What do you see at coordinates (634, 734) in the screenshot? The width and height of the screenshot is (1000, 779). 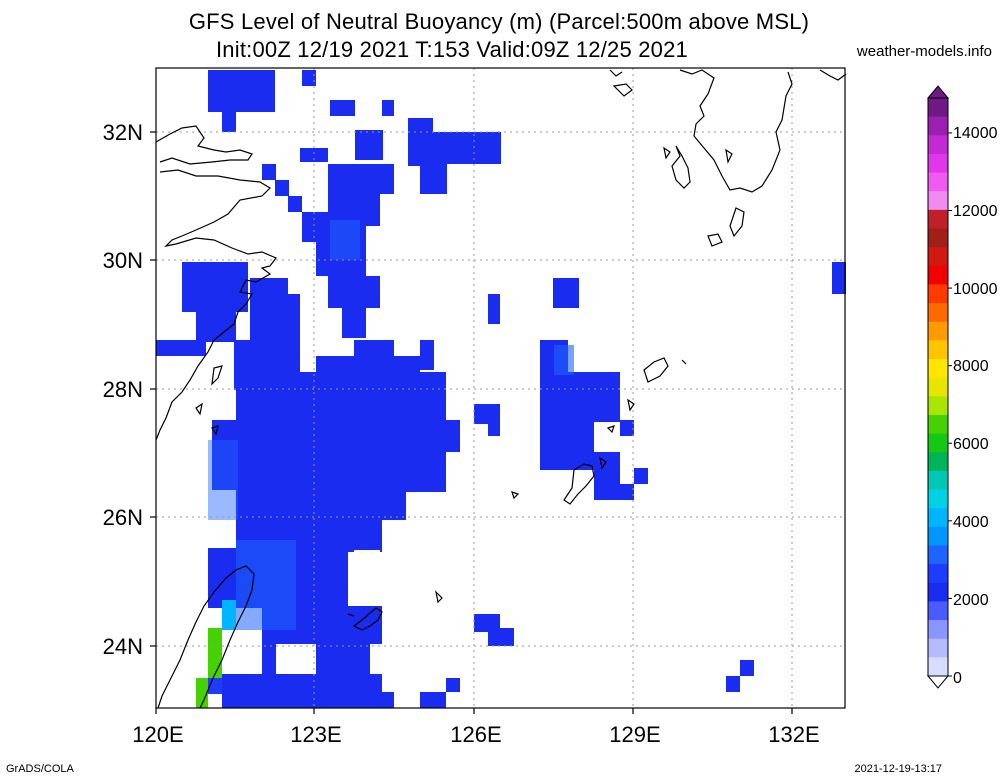 I see `lon-label-129e: 129E` at bounding box center [634, 734].